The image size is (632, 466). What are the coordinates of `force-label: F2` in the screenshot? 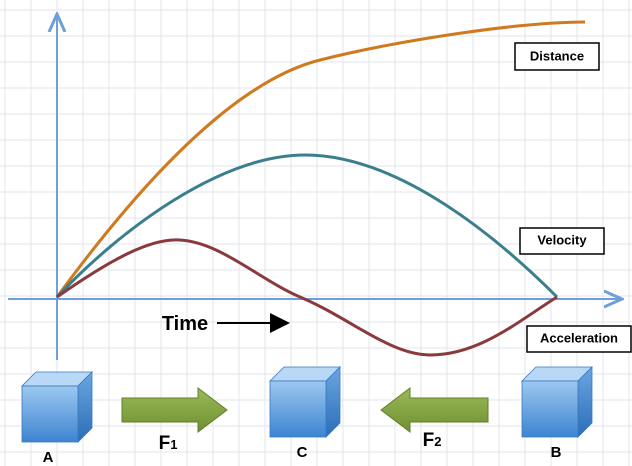 It's located at (432, 440).